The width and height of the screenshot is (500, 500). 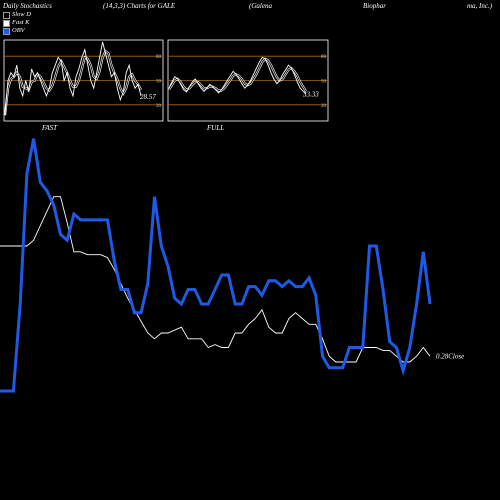 I want to click on fast-current-value: 28.57, so click(x=148, y=97).